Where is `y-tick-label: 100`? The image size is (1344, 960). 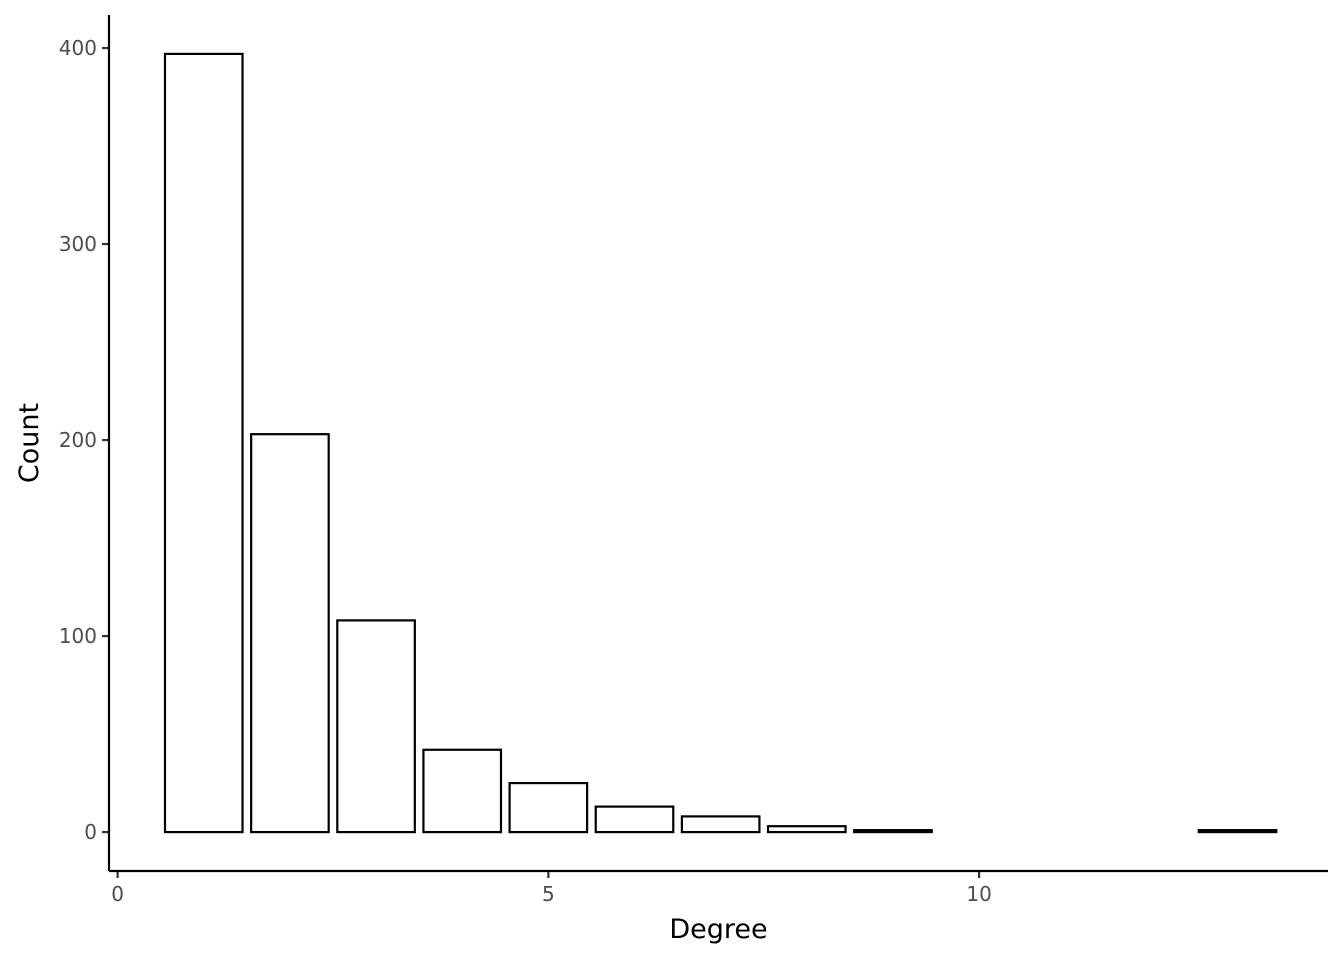
y-tick-label: 100 is located at coordinates (78, 636).